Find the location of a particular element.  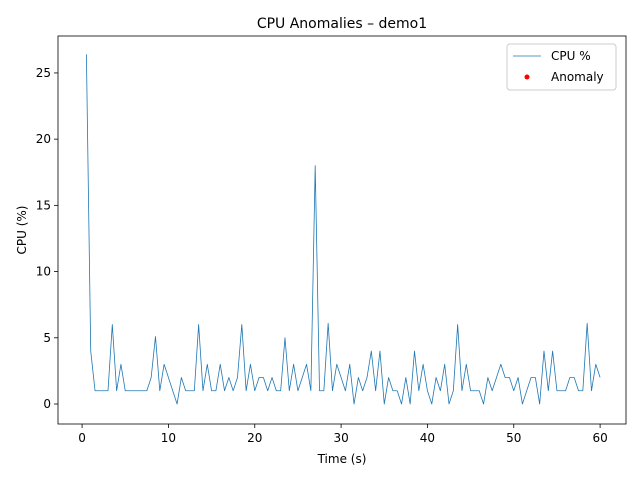

y-tick-label: 20 is located at coordinates (43, 139).